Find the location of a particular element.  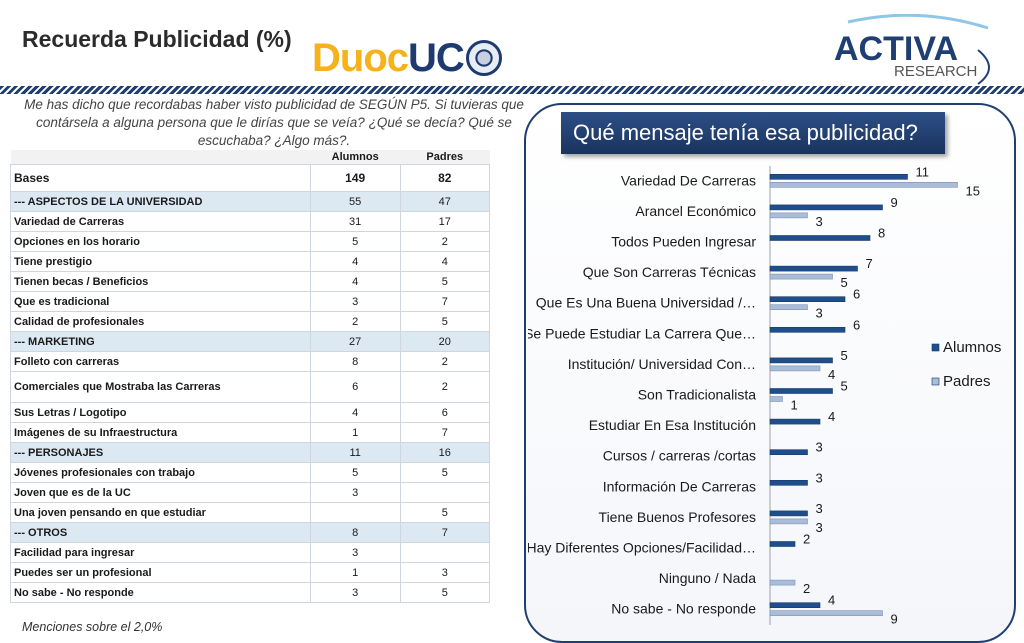

uc-logo-text: UC is located at coordinates (436, 57).